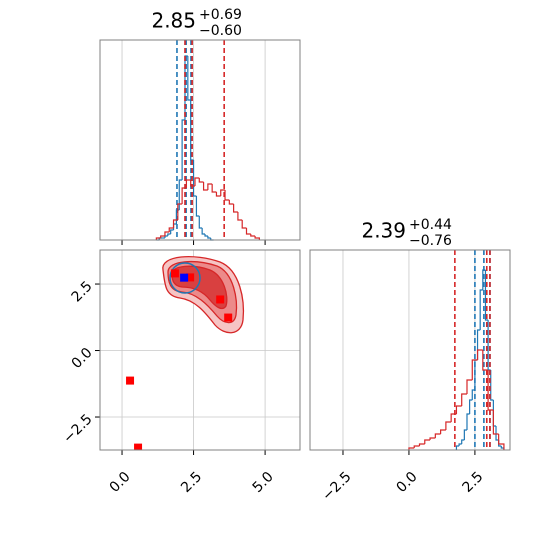  What do you see at coordinates (82, 358) in the screenshot?
I see `y-tick-label: 0.0` at bounding box center [82, 358].